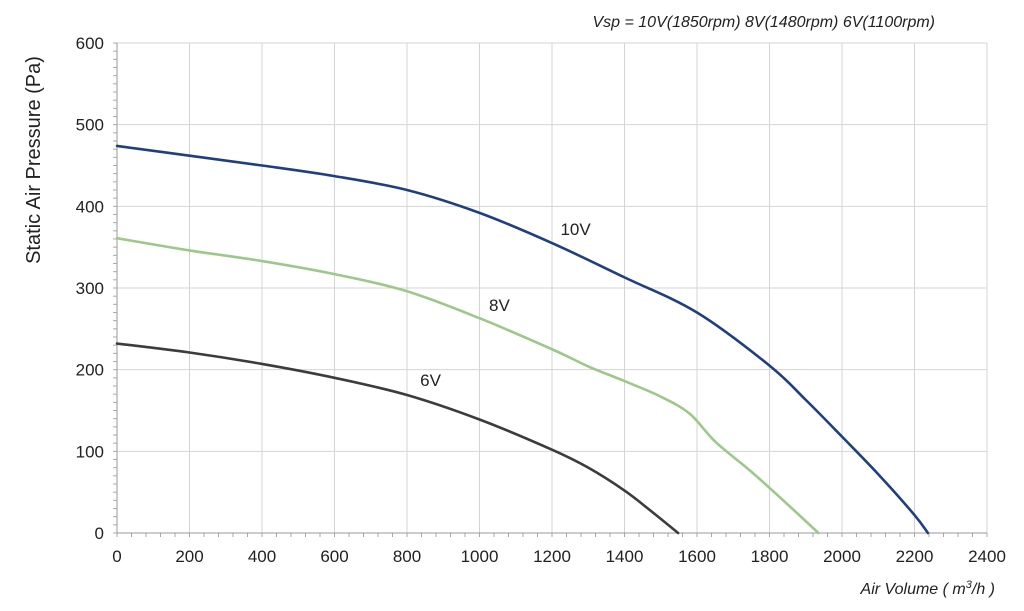  I want to click on x-tick-label: 0, so click(116, 556).